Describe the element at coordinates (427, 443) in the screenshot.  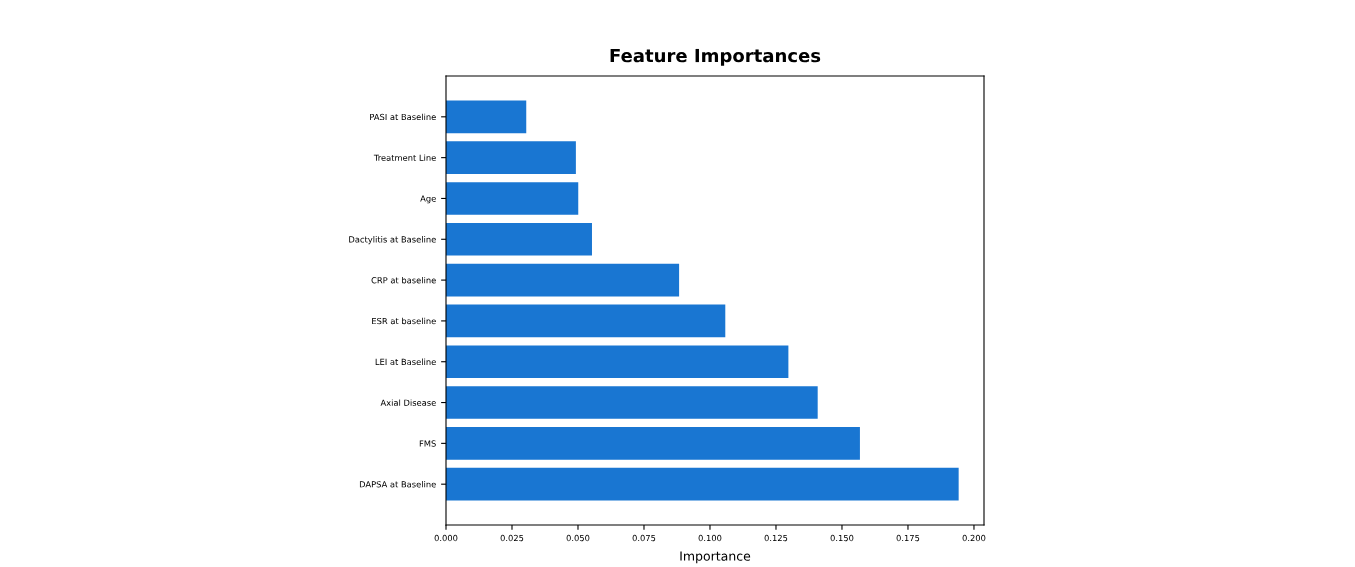
I see `y-tick-label: FMS` at that location.